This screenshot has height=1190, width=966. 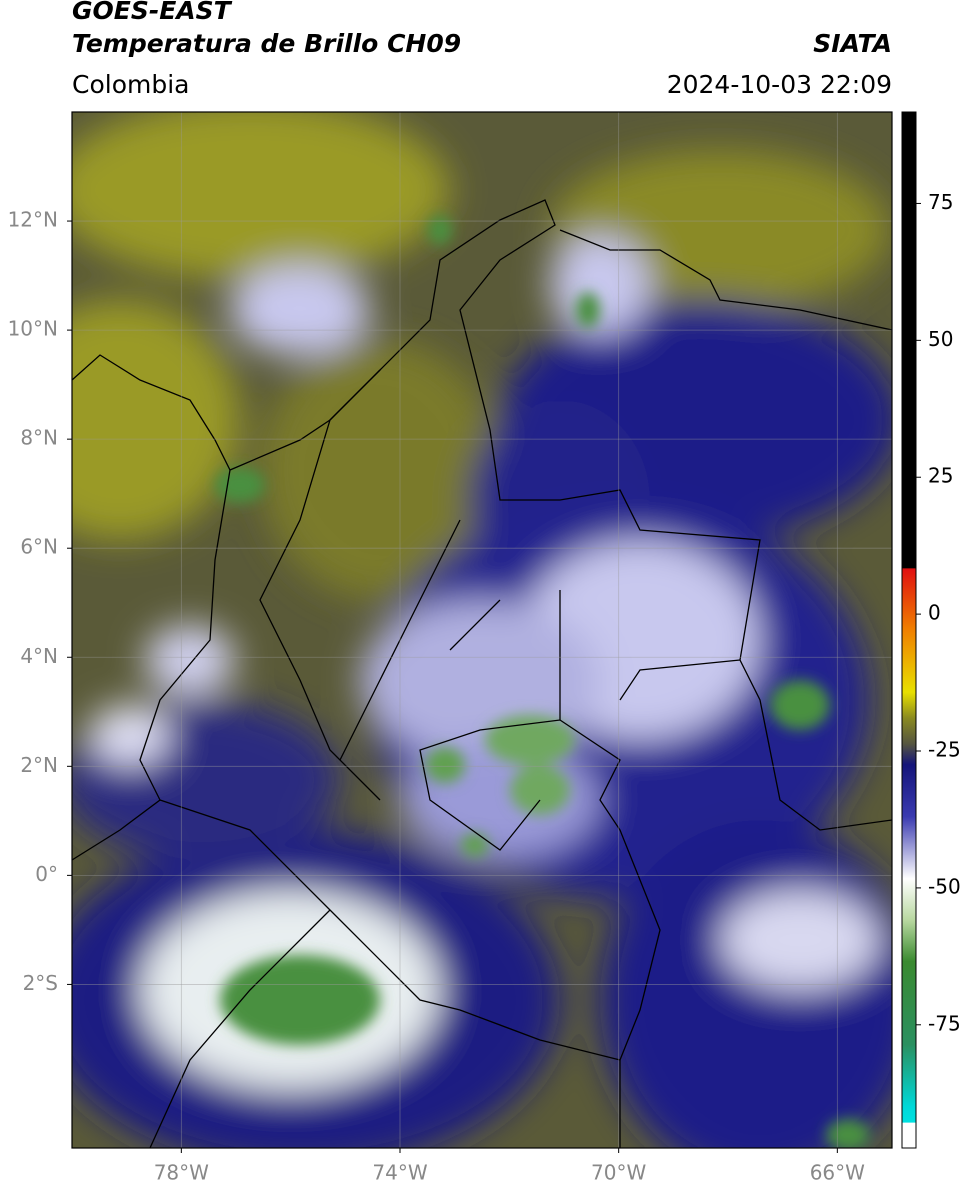 I want to click on colorbar-tick-label: 0, so click(x=934, y=613).